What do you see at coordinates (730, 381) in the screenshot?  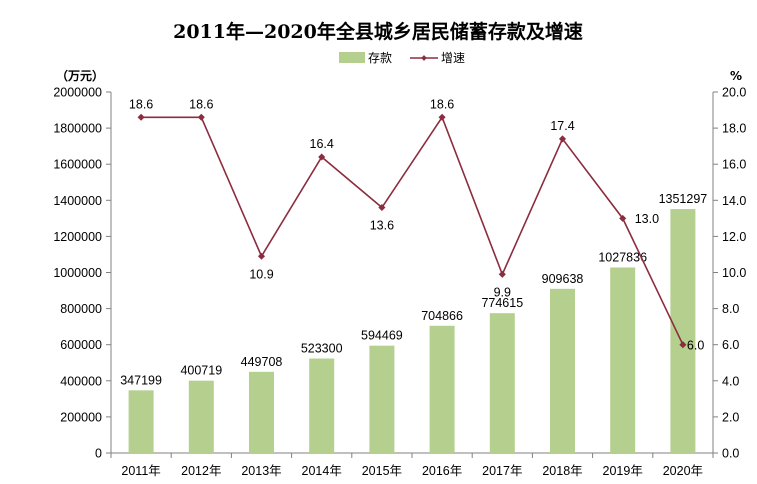 I see `right-tick-label: 4.0` at bounding box center [730, 381].